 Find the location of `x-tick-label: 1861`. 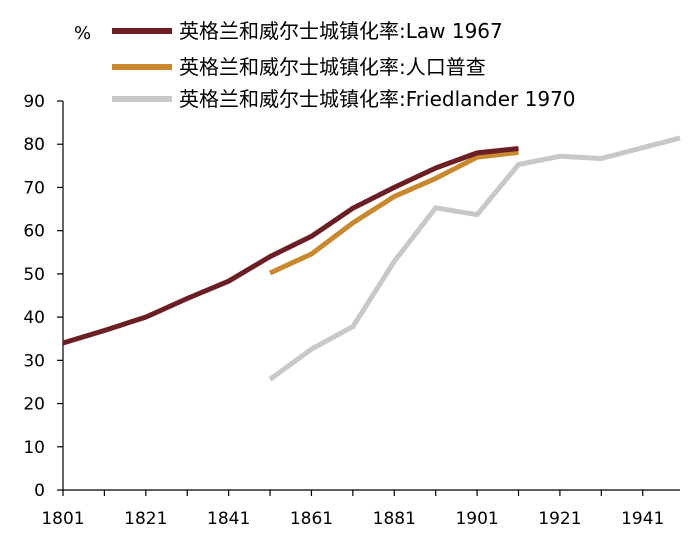

x-tick-label: 1861 is located at coordinates (311, 519).